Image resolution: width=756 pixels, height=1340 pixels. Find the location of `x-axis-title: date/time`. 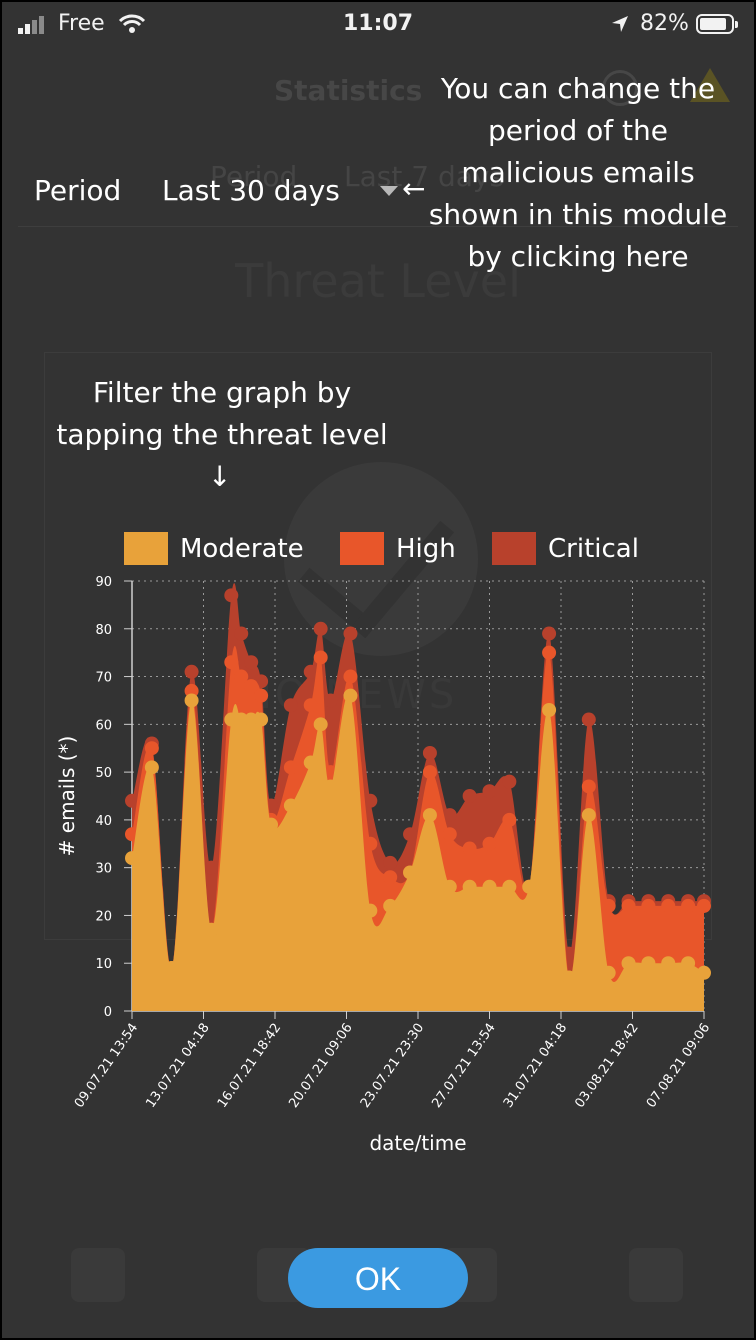

x-axis-title: date/time is located at coordinates (417, 1143).